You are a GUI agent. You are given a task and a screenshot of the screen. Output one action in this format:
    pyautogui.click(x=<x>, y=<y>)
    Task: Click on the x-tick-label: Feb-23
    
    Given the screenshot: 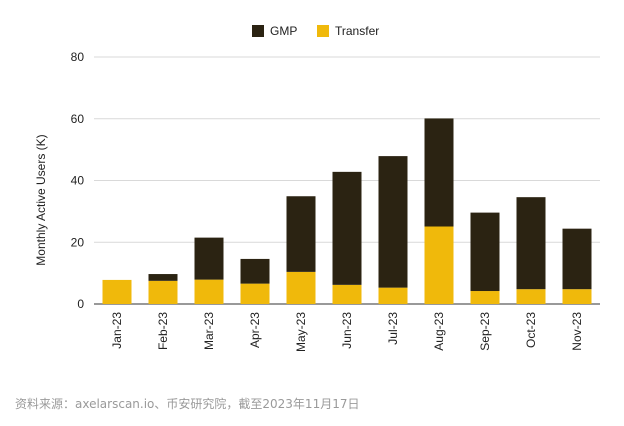 What is the action you would take?
    pyautogui.click(x=163, y=331)
    